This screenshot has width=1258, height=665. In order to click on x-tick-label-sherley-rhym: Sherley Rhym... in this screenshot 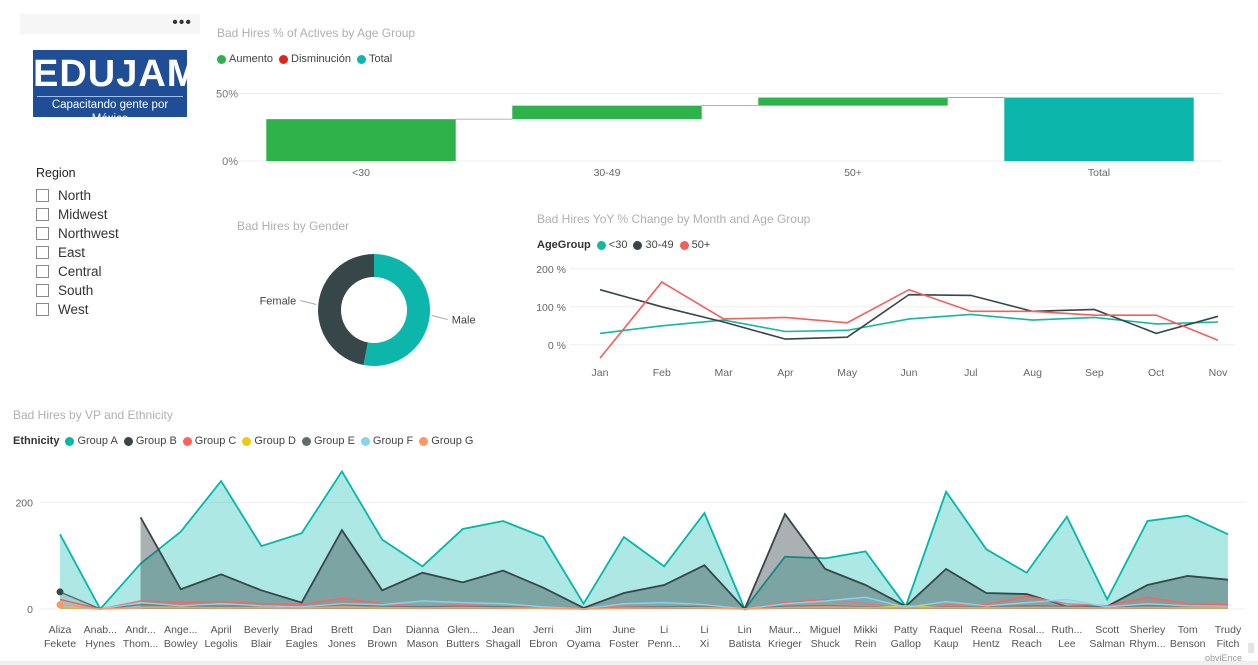, I will do `click(1147, 637)`.